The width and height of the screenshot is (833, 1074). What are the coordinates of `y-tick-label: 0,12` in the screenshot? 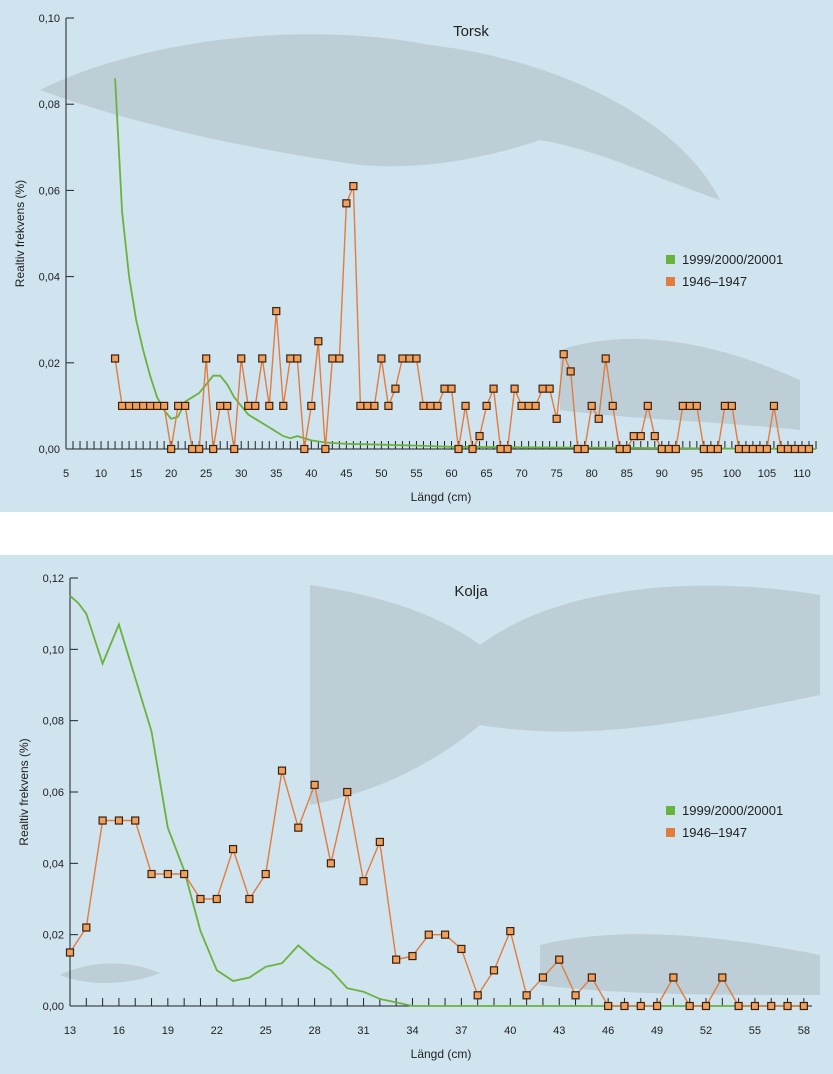 It's located at (53, 579).